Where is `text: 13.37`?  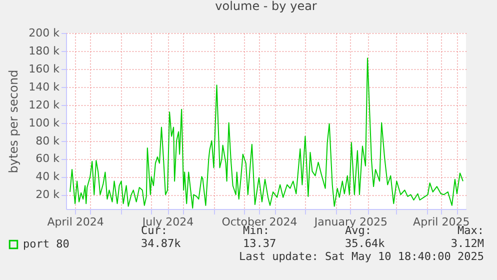
text: 13.37 is located at coordinates (259, 243).